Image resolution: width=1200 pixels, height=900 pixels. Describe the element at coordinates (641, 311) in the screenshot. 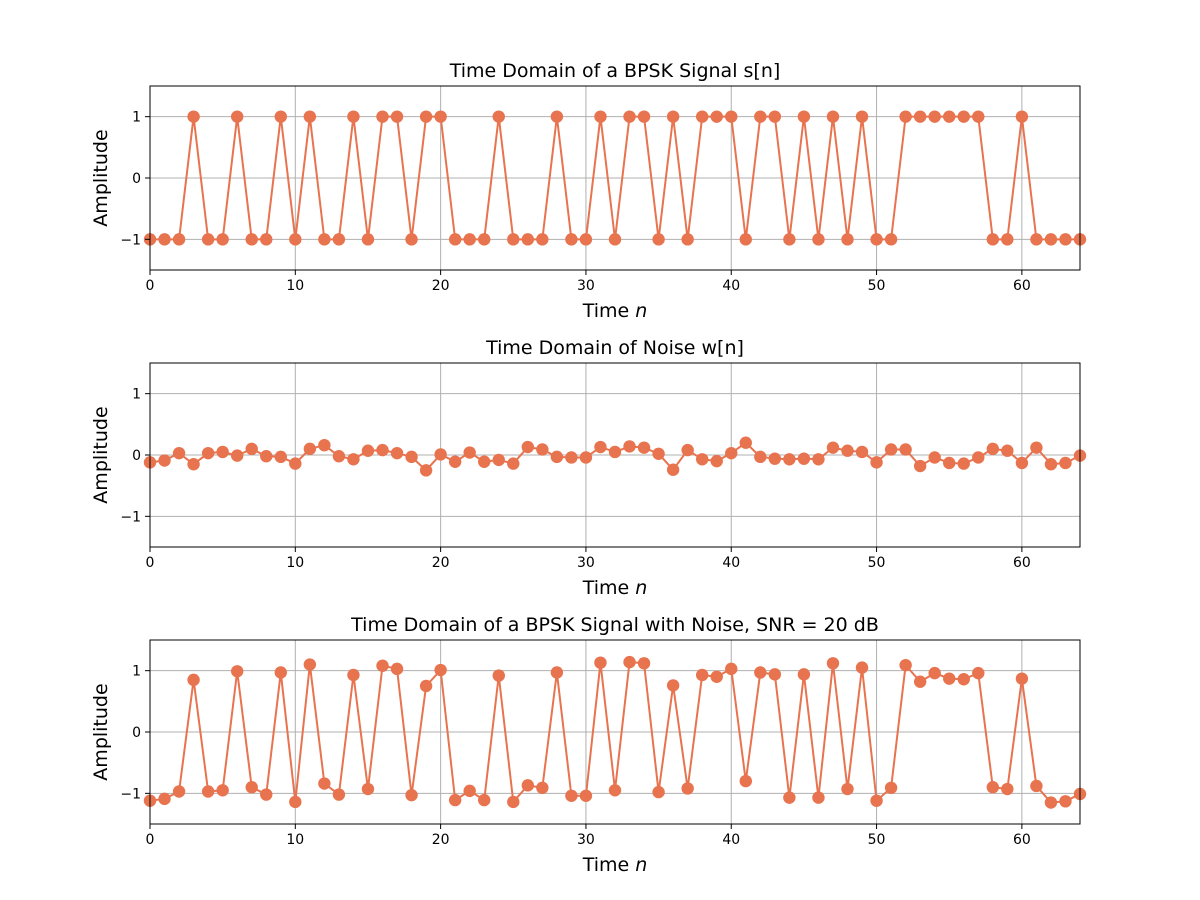

I see `x-axis-label-variable: n` at that location.